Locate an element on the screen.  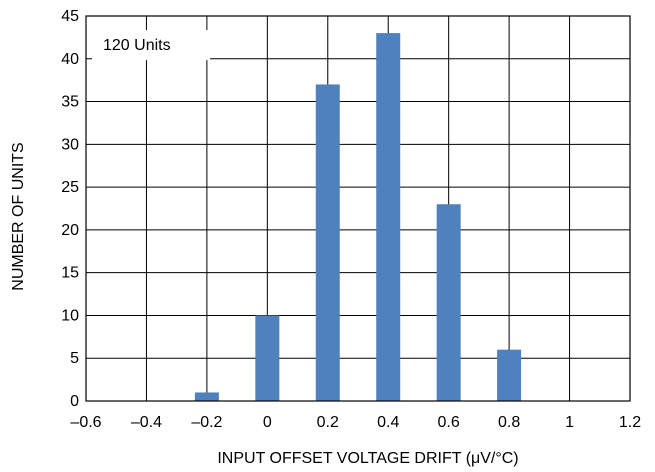
y-tick-label: 10 is located at coordinates (70, 315).